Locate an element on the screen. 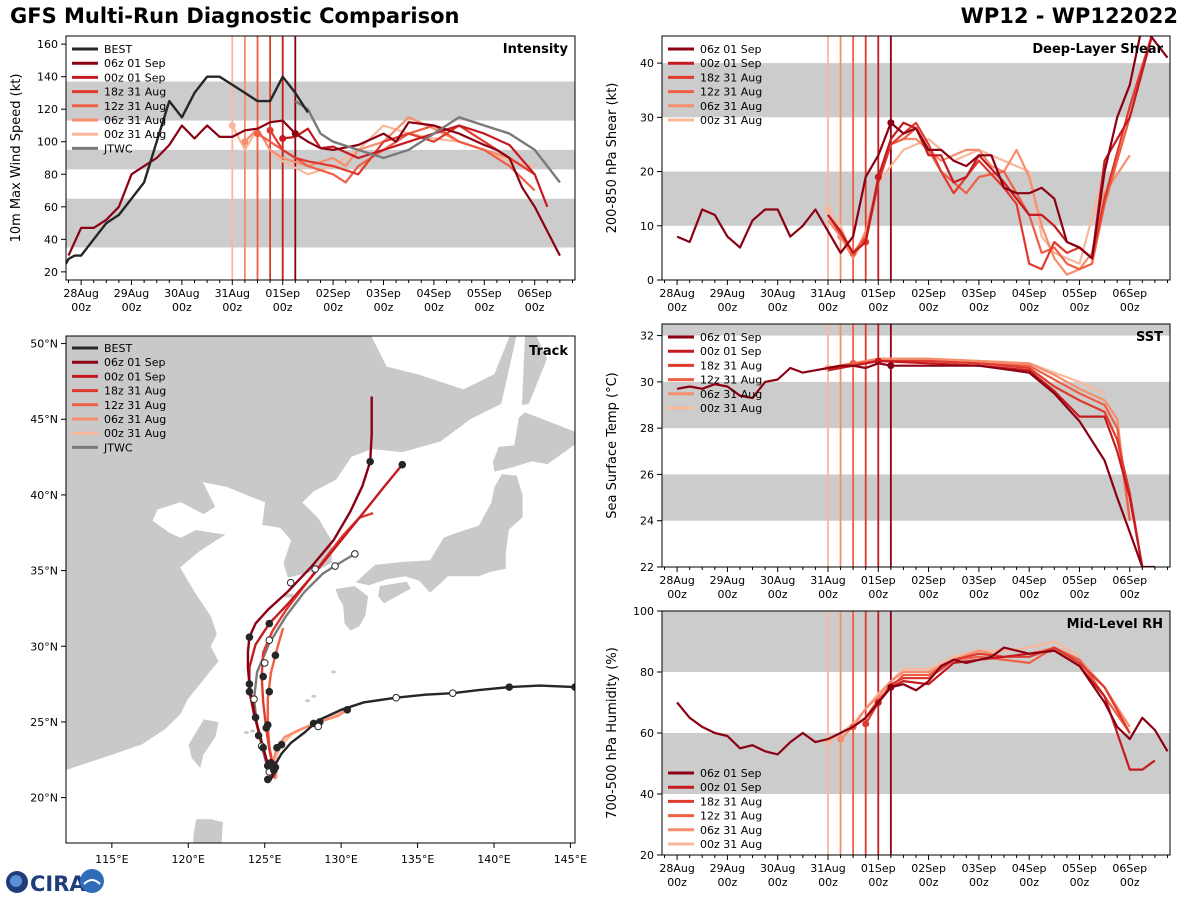 The width and height of the screenshot is (1200, 900). rh-ytick-label: 60 is located at coordinates (647, 733).